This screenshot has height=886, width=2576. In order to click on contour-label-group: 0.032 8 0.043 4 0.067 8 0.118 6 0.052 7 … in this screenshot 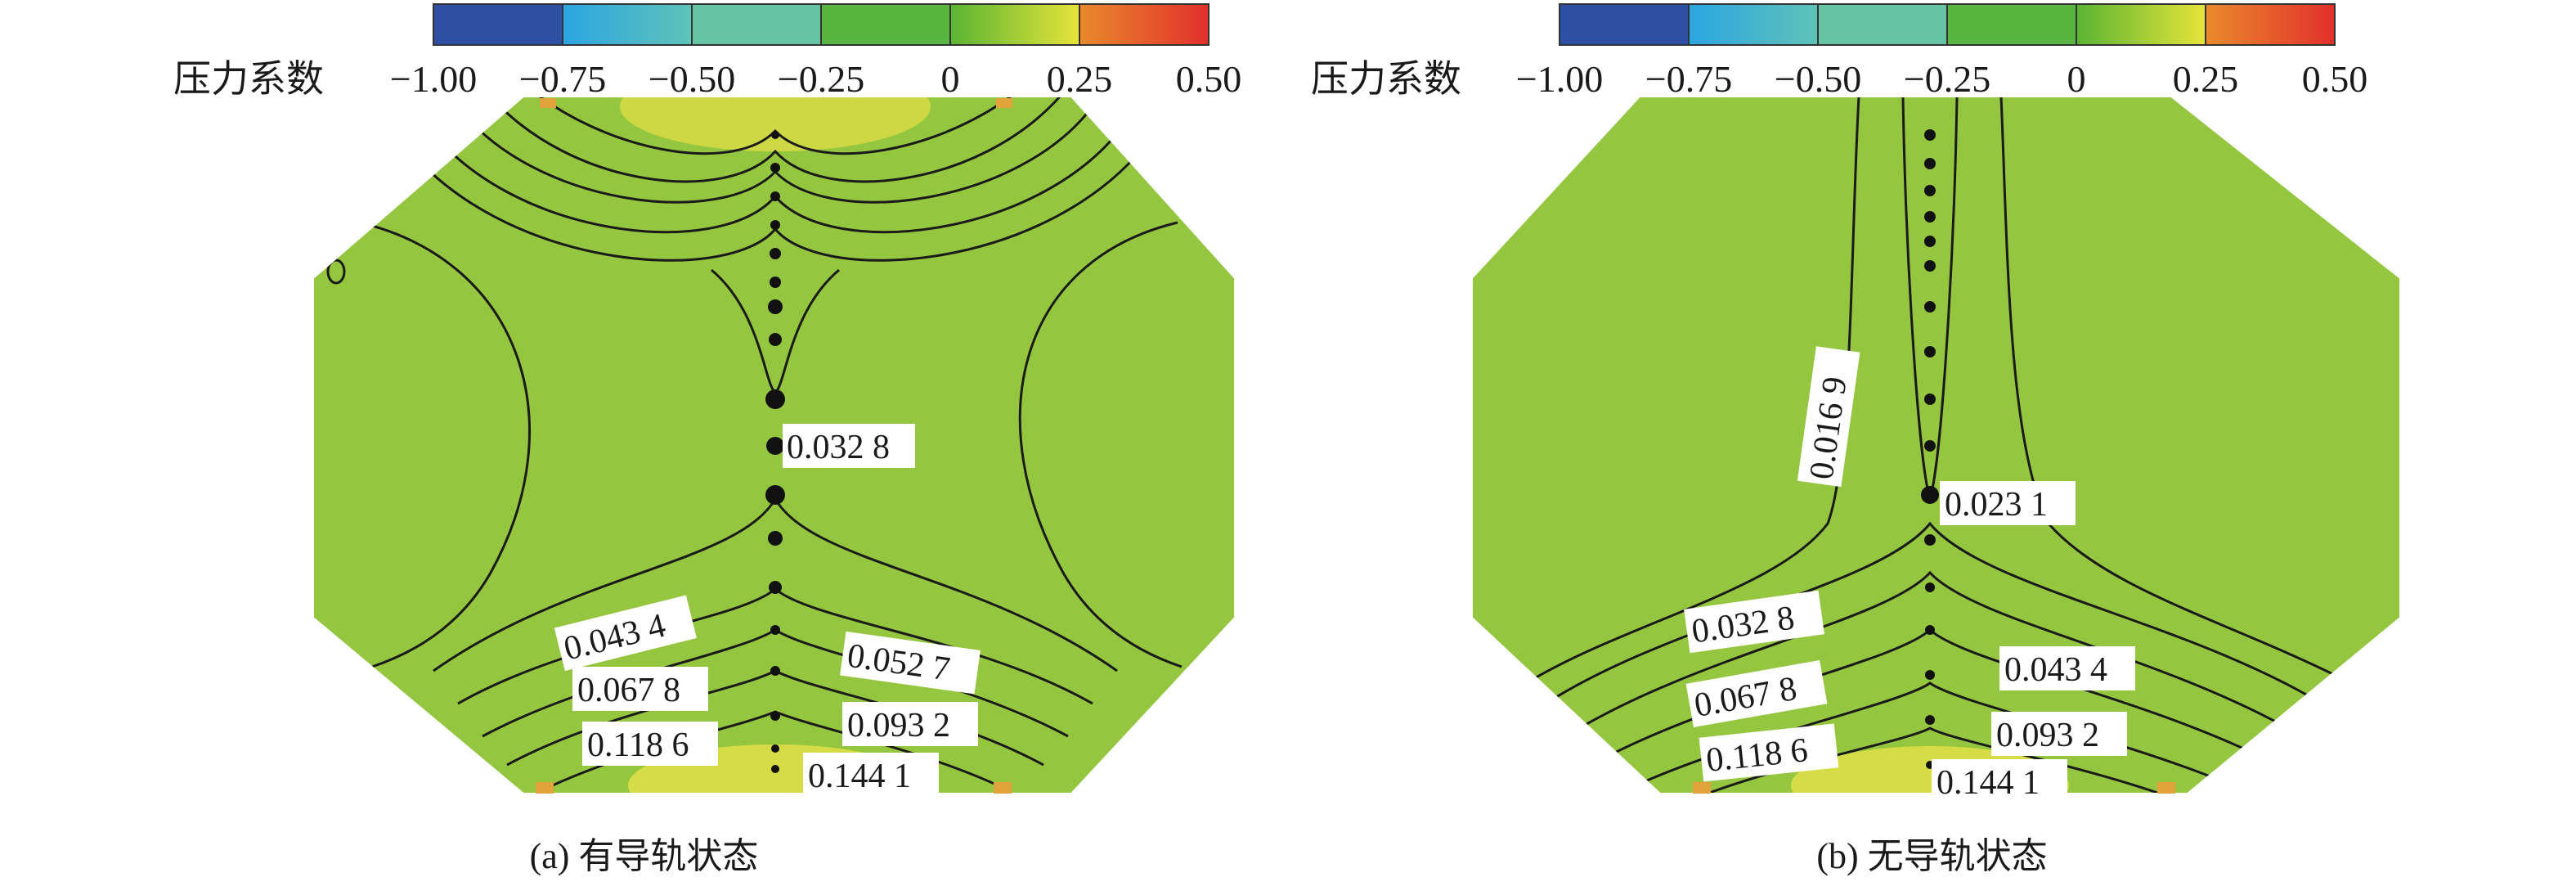, I will do `click(767, 610)`.